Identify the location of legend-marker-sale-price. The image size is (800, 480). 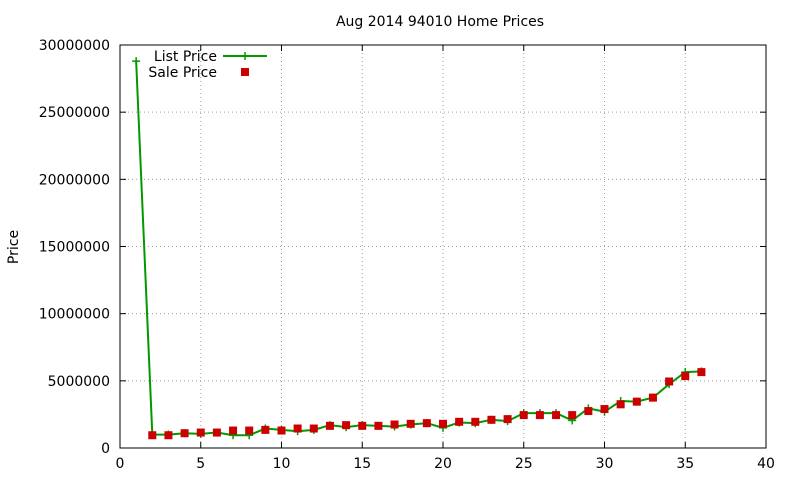
(245, 72).